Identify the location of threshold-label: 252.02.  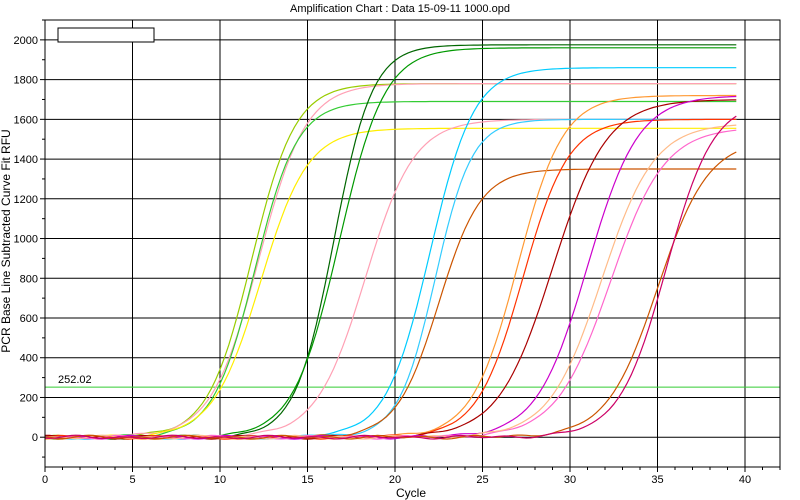
(75, 380).